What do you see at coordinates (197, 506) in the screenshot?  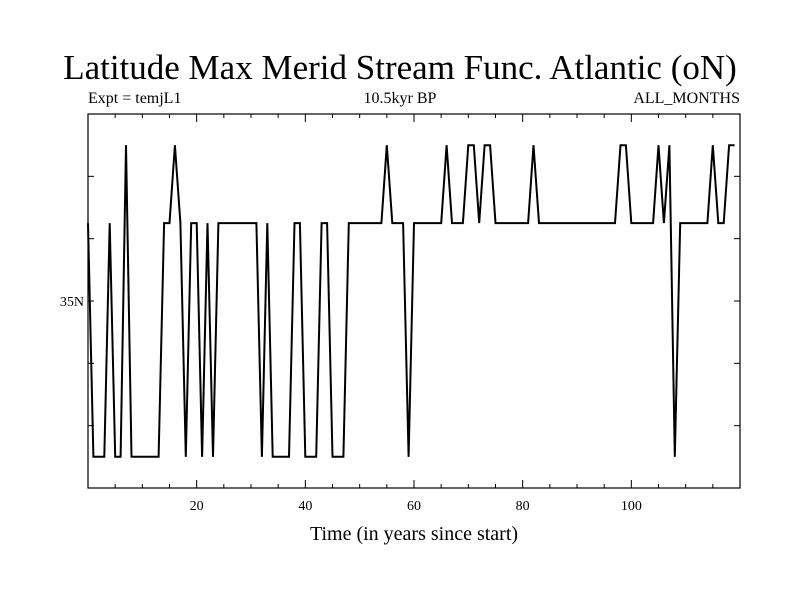 I see `x-tick-label: 20` at bounding box center [197, 506].